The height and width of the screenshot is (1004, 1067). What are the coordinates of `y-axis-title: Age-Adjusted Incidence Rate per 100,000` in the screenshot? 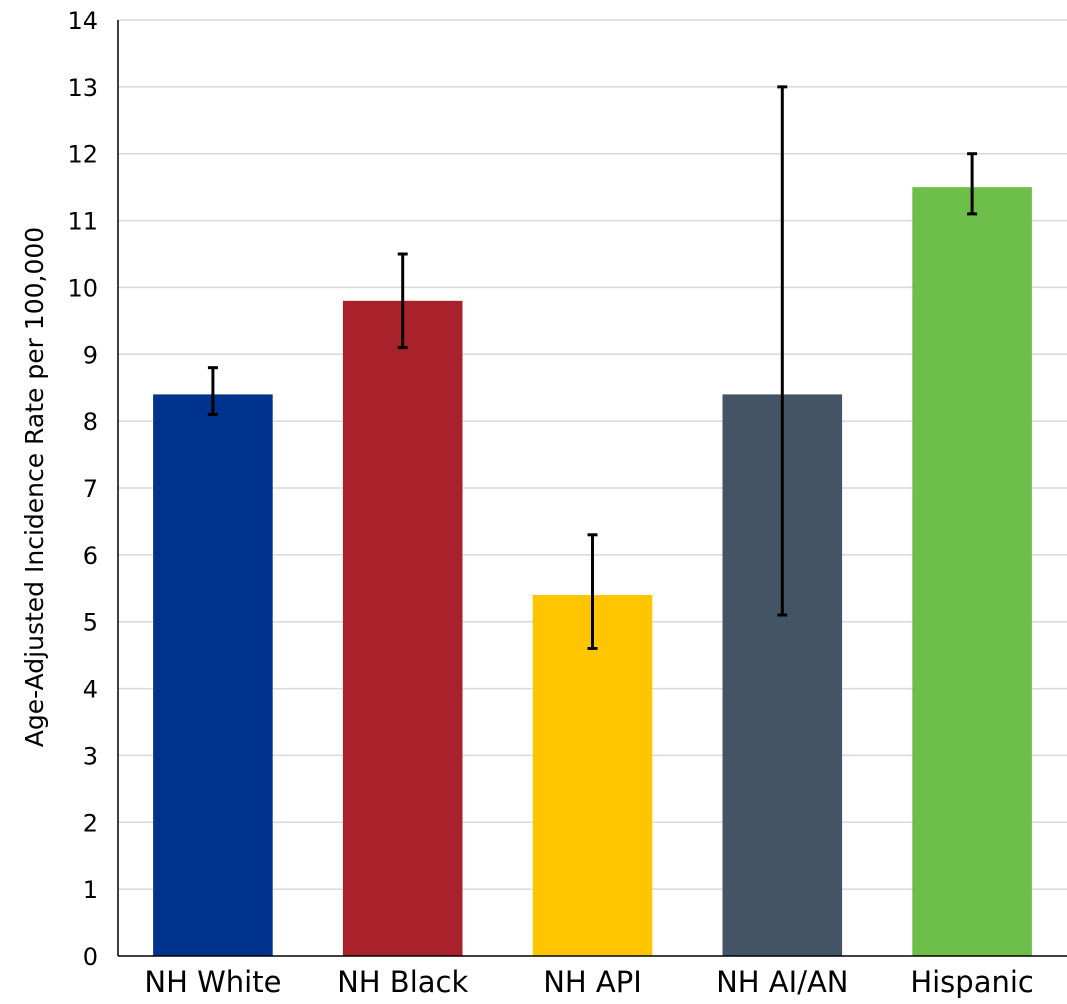 It's located at (34, 487).